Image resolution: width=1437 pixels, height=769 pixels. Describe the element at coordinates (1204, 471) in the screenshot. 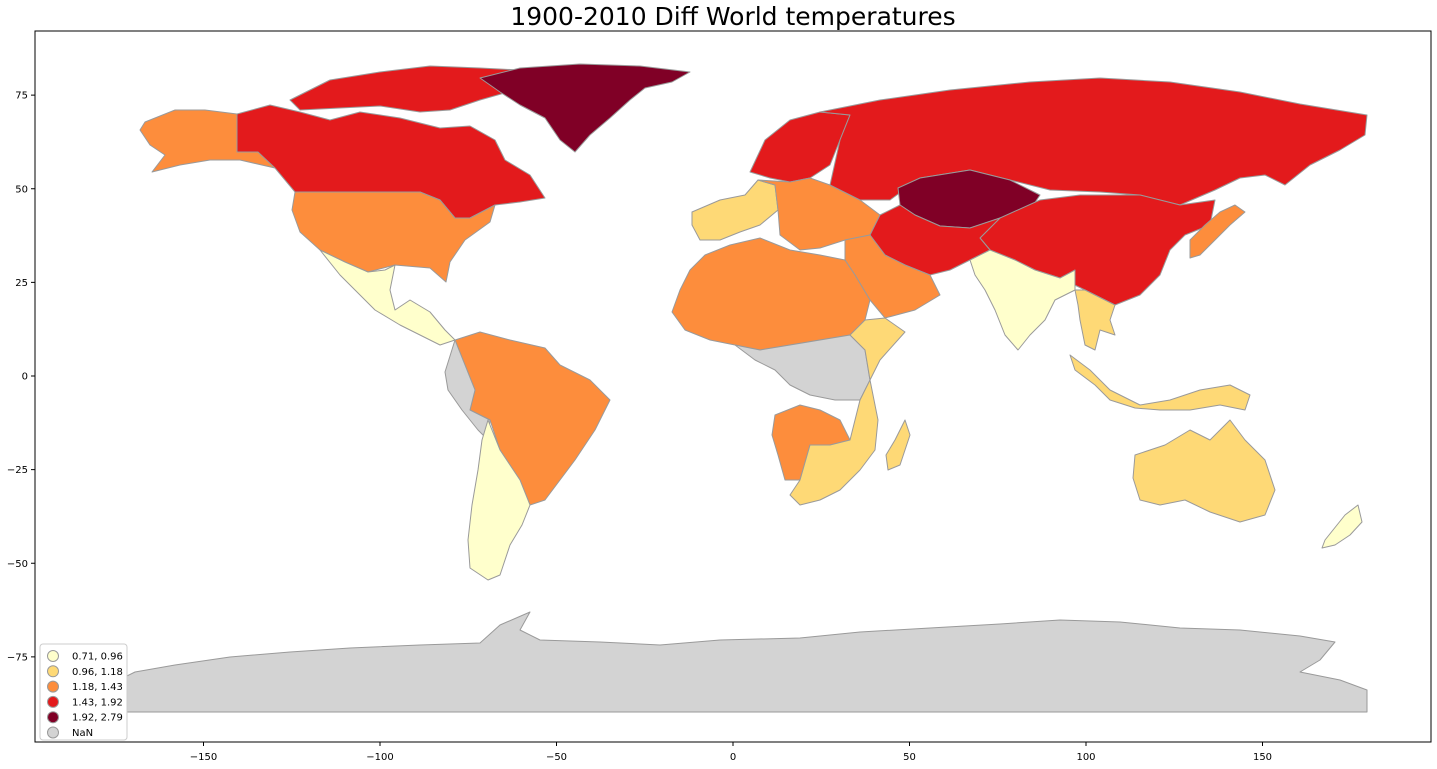

I see `region-australia` at that location.